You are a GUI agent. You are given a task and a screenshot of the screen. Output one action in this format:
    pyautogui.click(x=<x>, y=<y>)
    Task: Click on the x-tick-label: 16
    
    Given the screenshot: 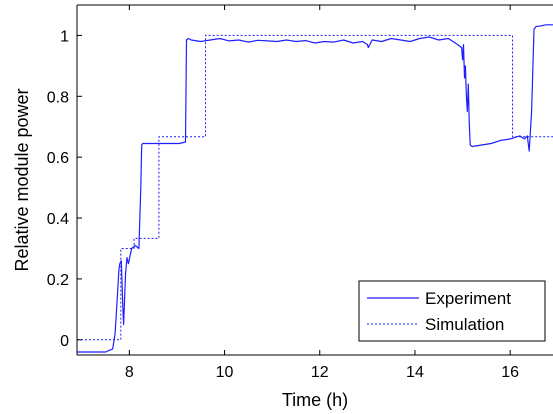 What is the action you would take?
    pyautogui.click(x=510, y=372)
    